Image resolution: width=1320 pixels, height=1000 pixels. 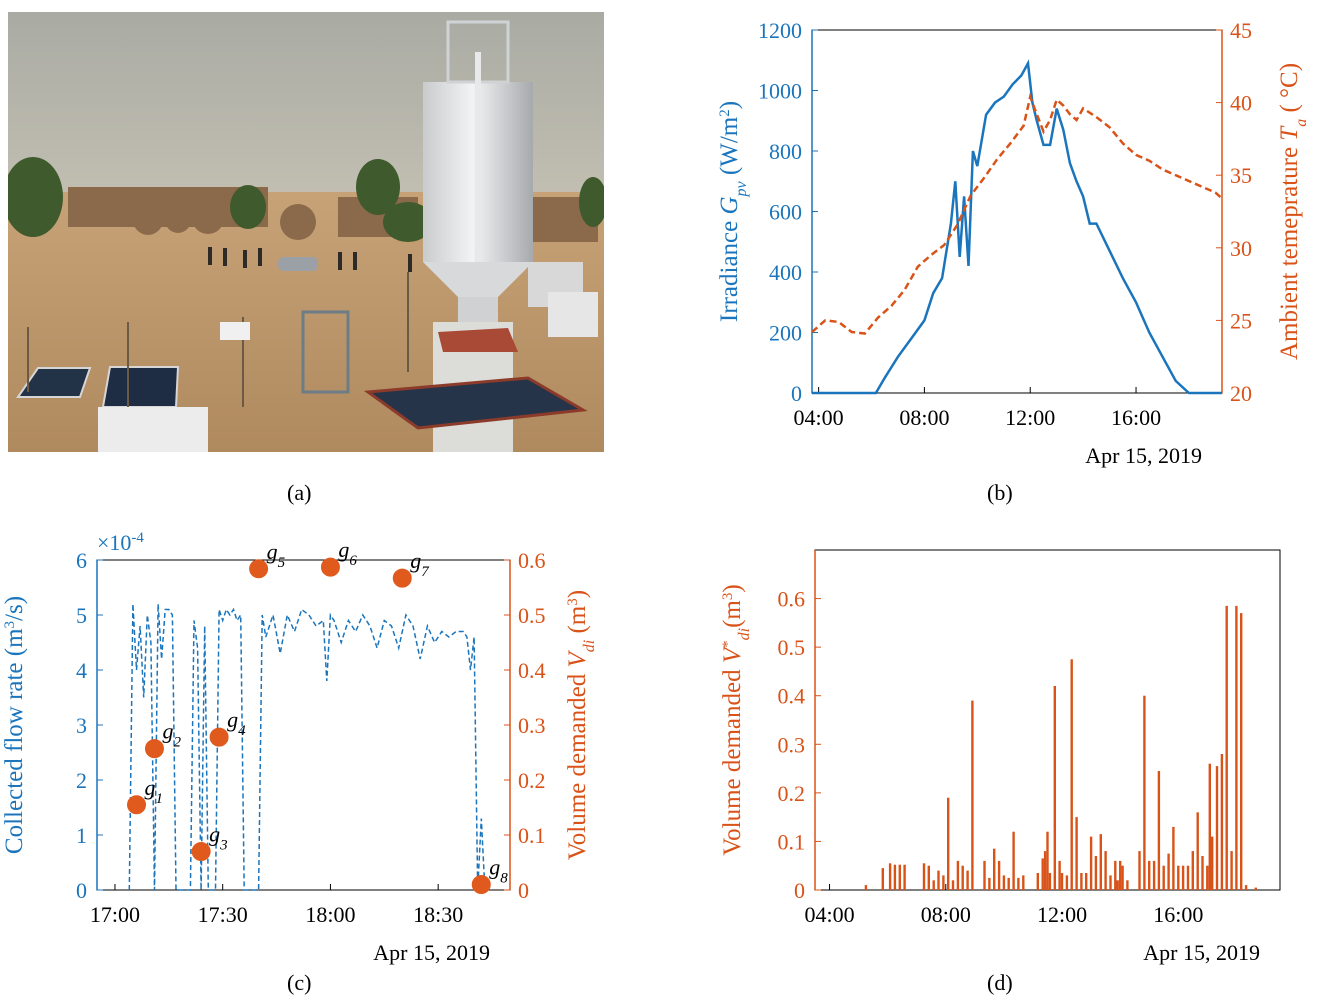 I want to click on demand-point-g7, so click(x=402, y=578).